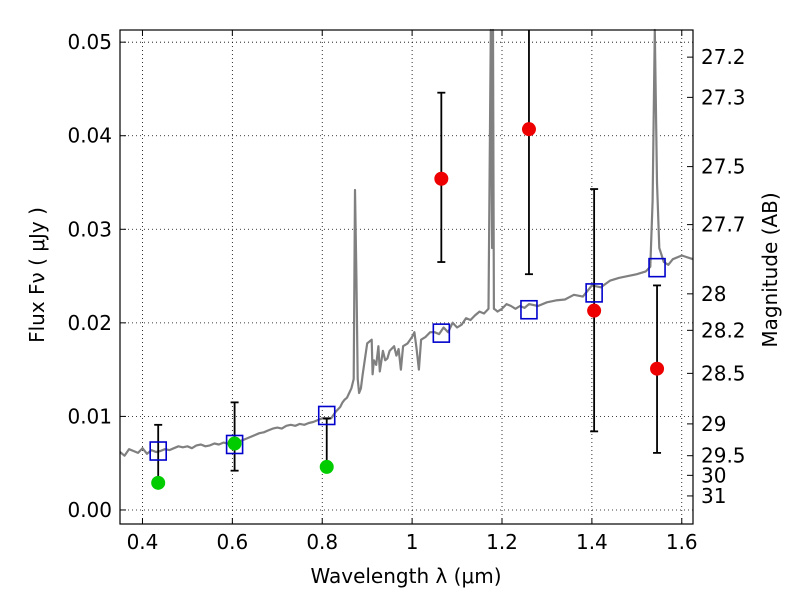  I want to click on x-tick-label: 1, so click(412, 542).